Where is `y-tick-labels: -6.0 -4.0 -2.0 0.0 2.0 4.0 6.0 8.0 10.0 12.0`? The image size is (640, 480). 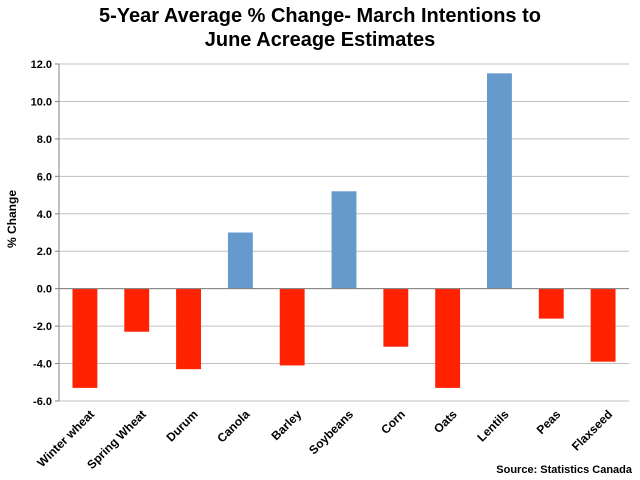 y-tick-labels: -6.0 -4.0 -2.0 0.0 2.0 4.0 6.0 8.0 10.0 12.0 is located at coordinates (45, 233).